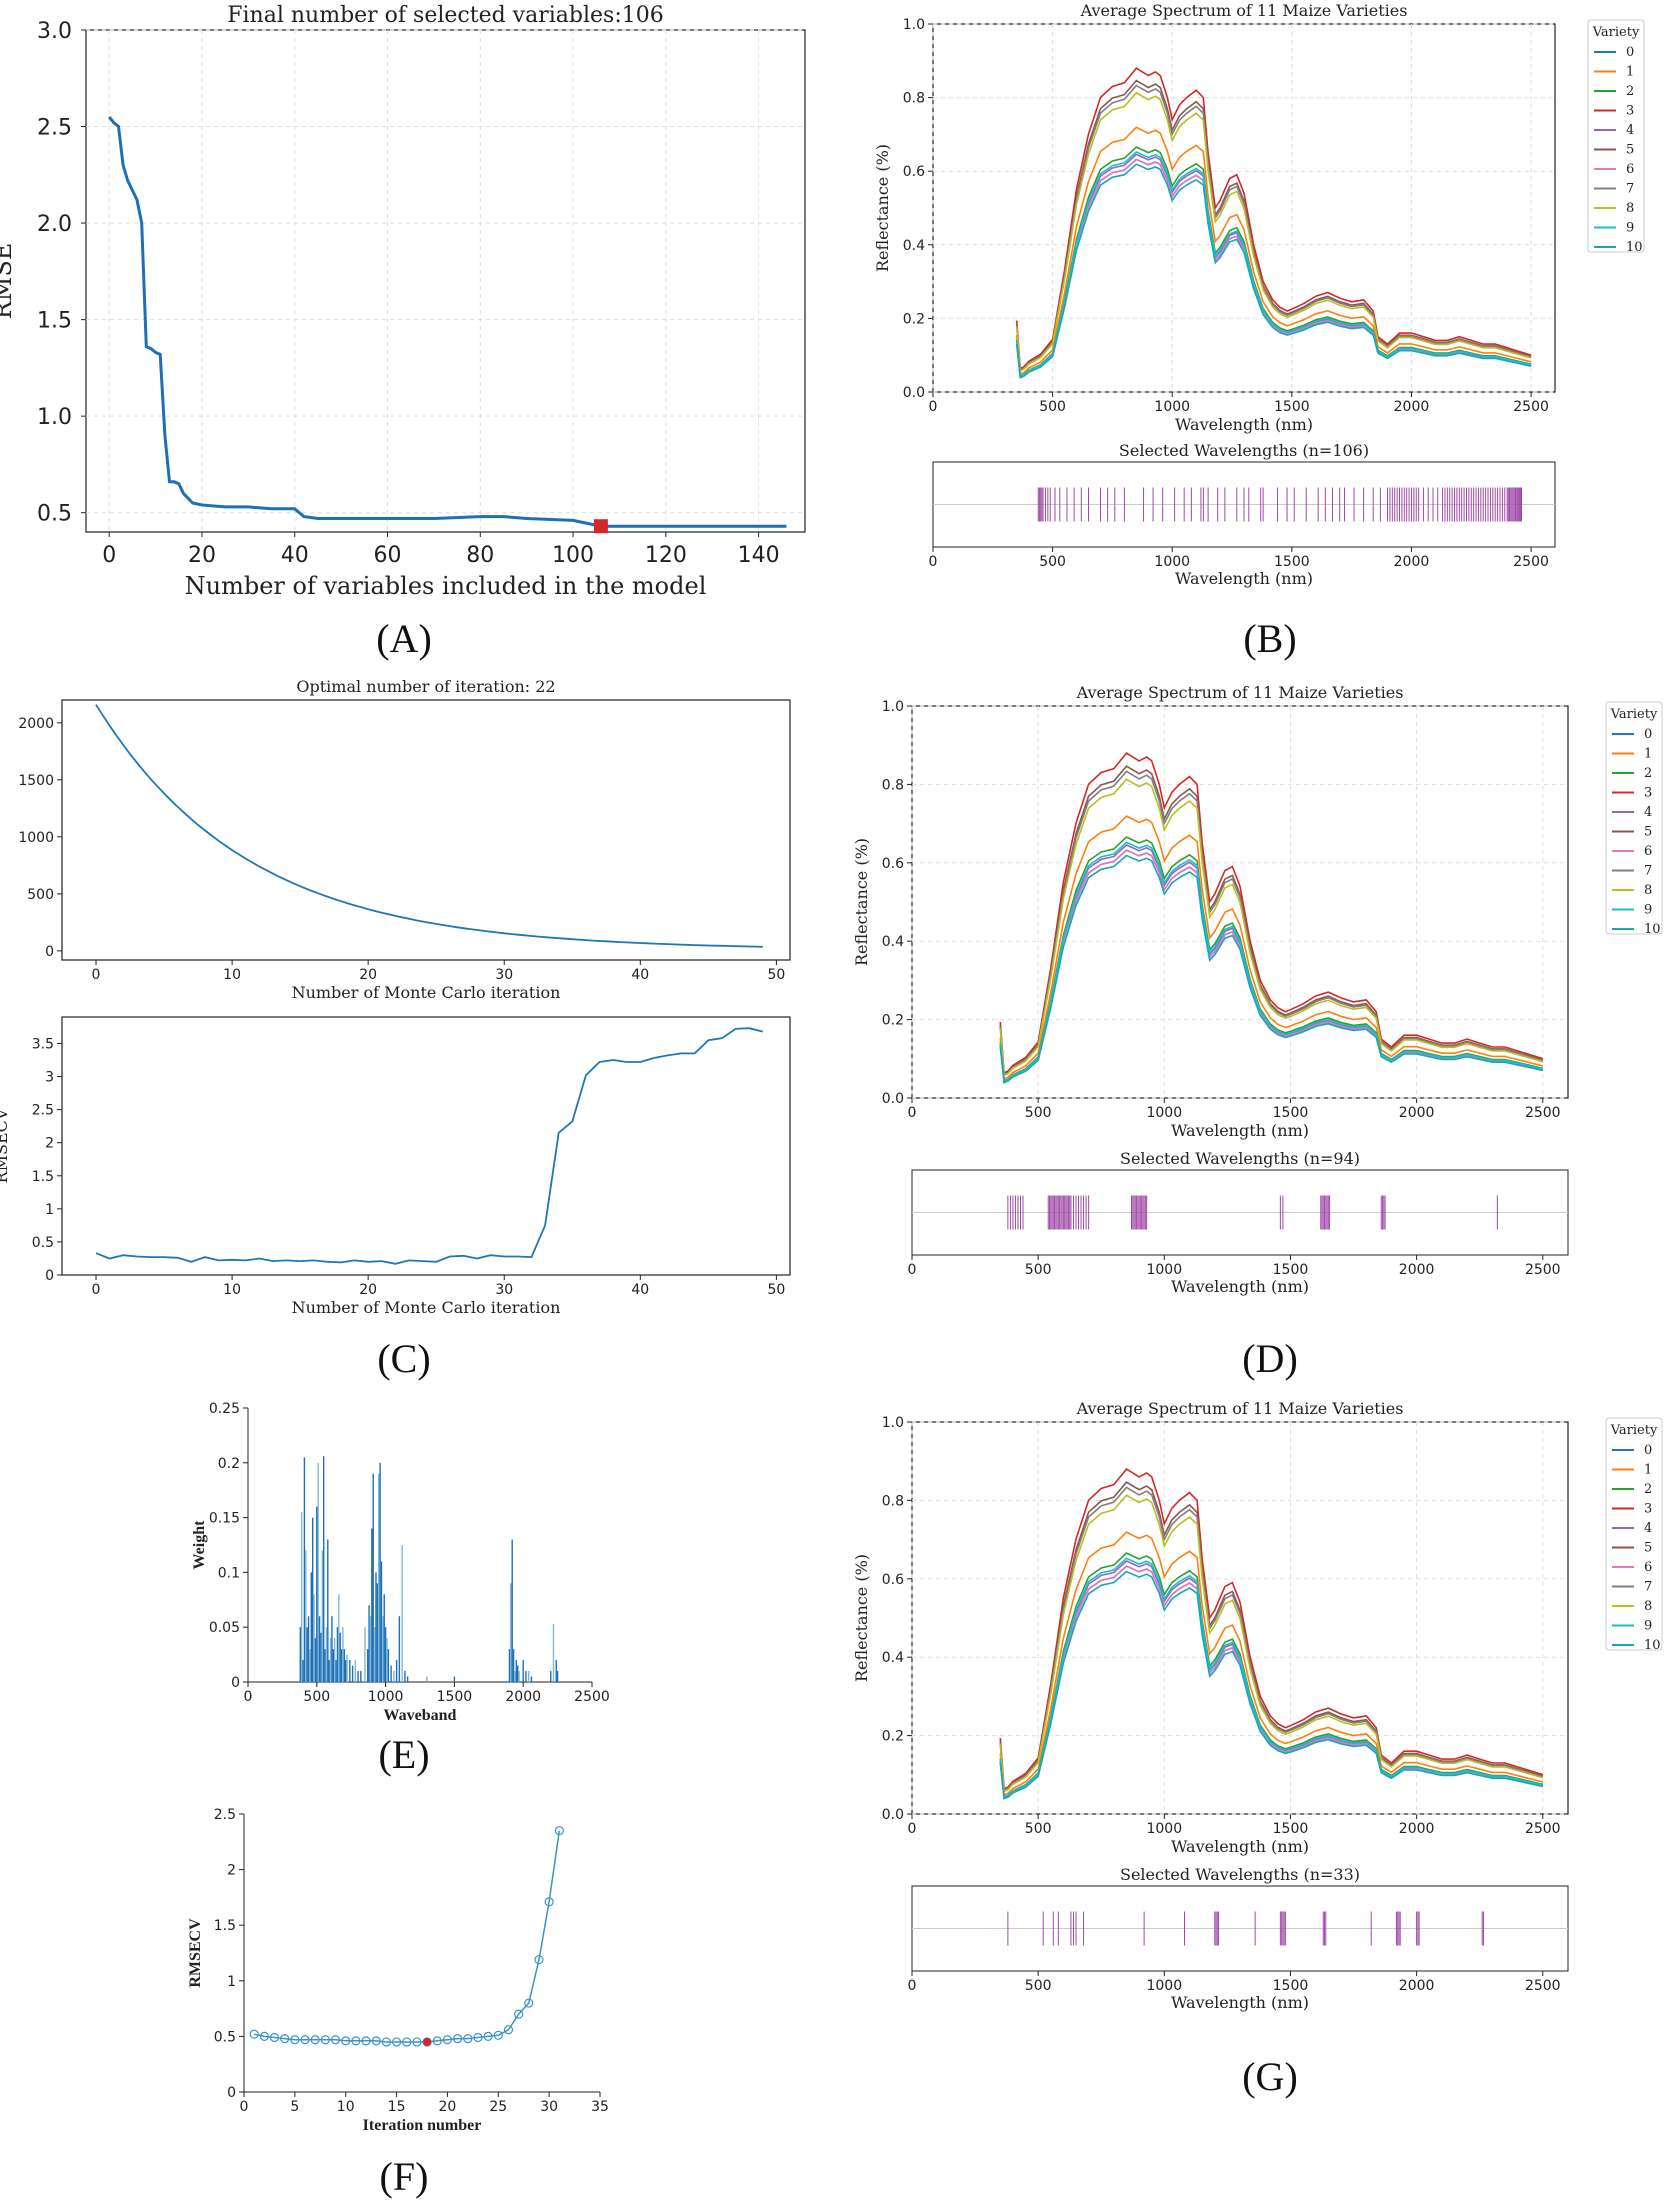 The height and width of the screenshot is (2201, 1677). Describe the element at coordinates (1648, 773) in the screenshot. I see `legend-entry: 2` at that location.